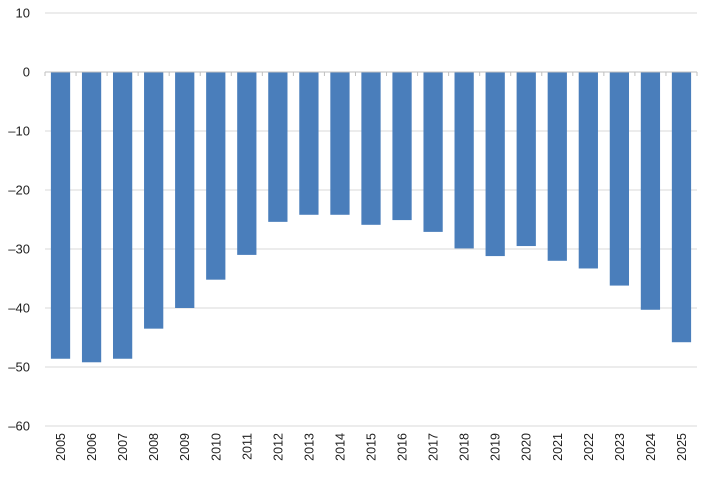  I want to click on x-tick-label: 2006, so click(92, 447).